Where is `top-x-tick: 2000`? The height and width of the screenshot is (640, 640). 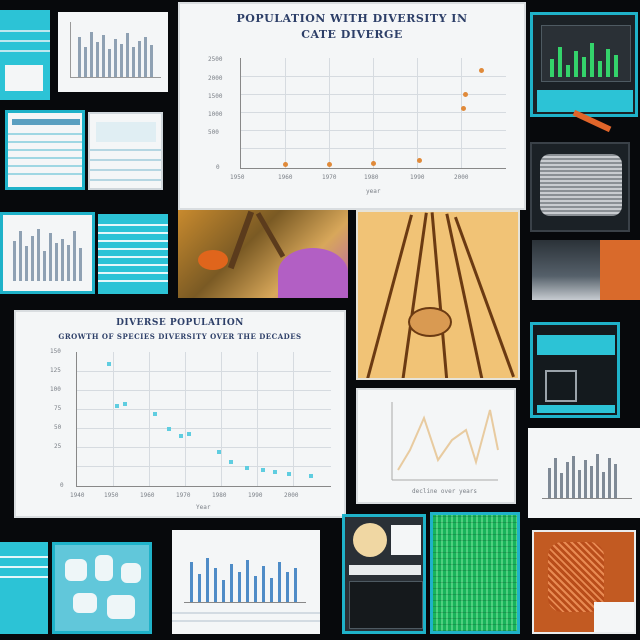 top-x-tick: 2000 is located at coordinates (461, 177).